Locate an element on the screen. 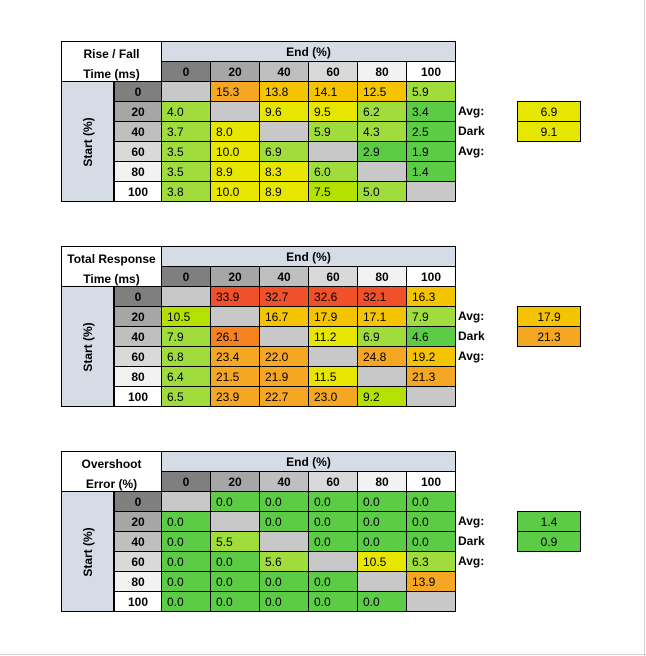 This screenshot has width=646, height=656. data-cell: 6.2 is located at coordinates (382, 111).